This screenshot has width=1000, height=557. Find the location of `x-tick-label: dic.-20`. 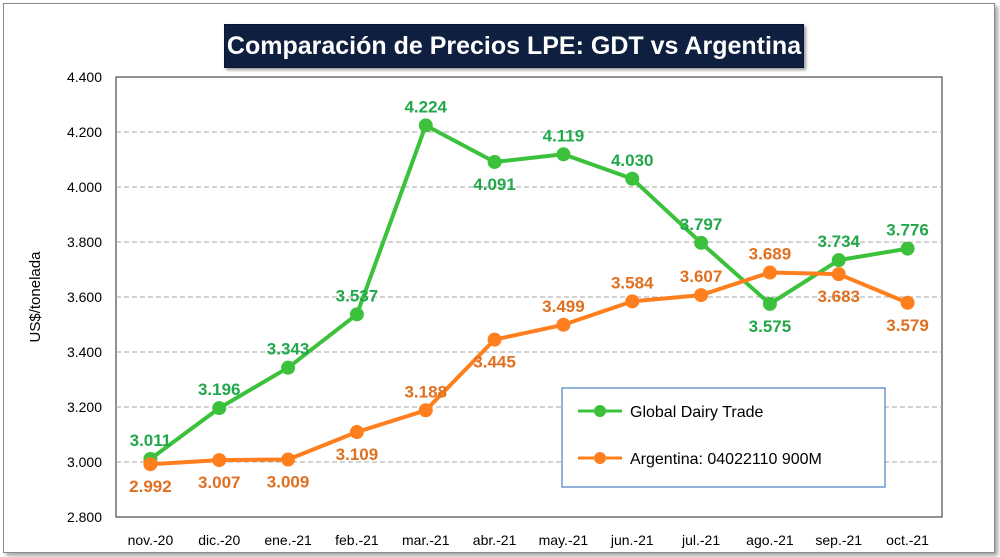

x-tick-label: dic.-20 is located at coordinates (219, 540).